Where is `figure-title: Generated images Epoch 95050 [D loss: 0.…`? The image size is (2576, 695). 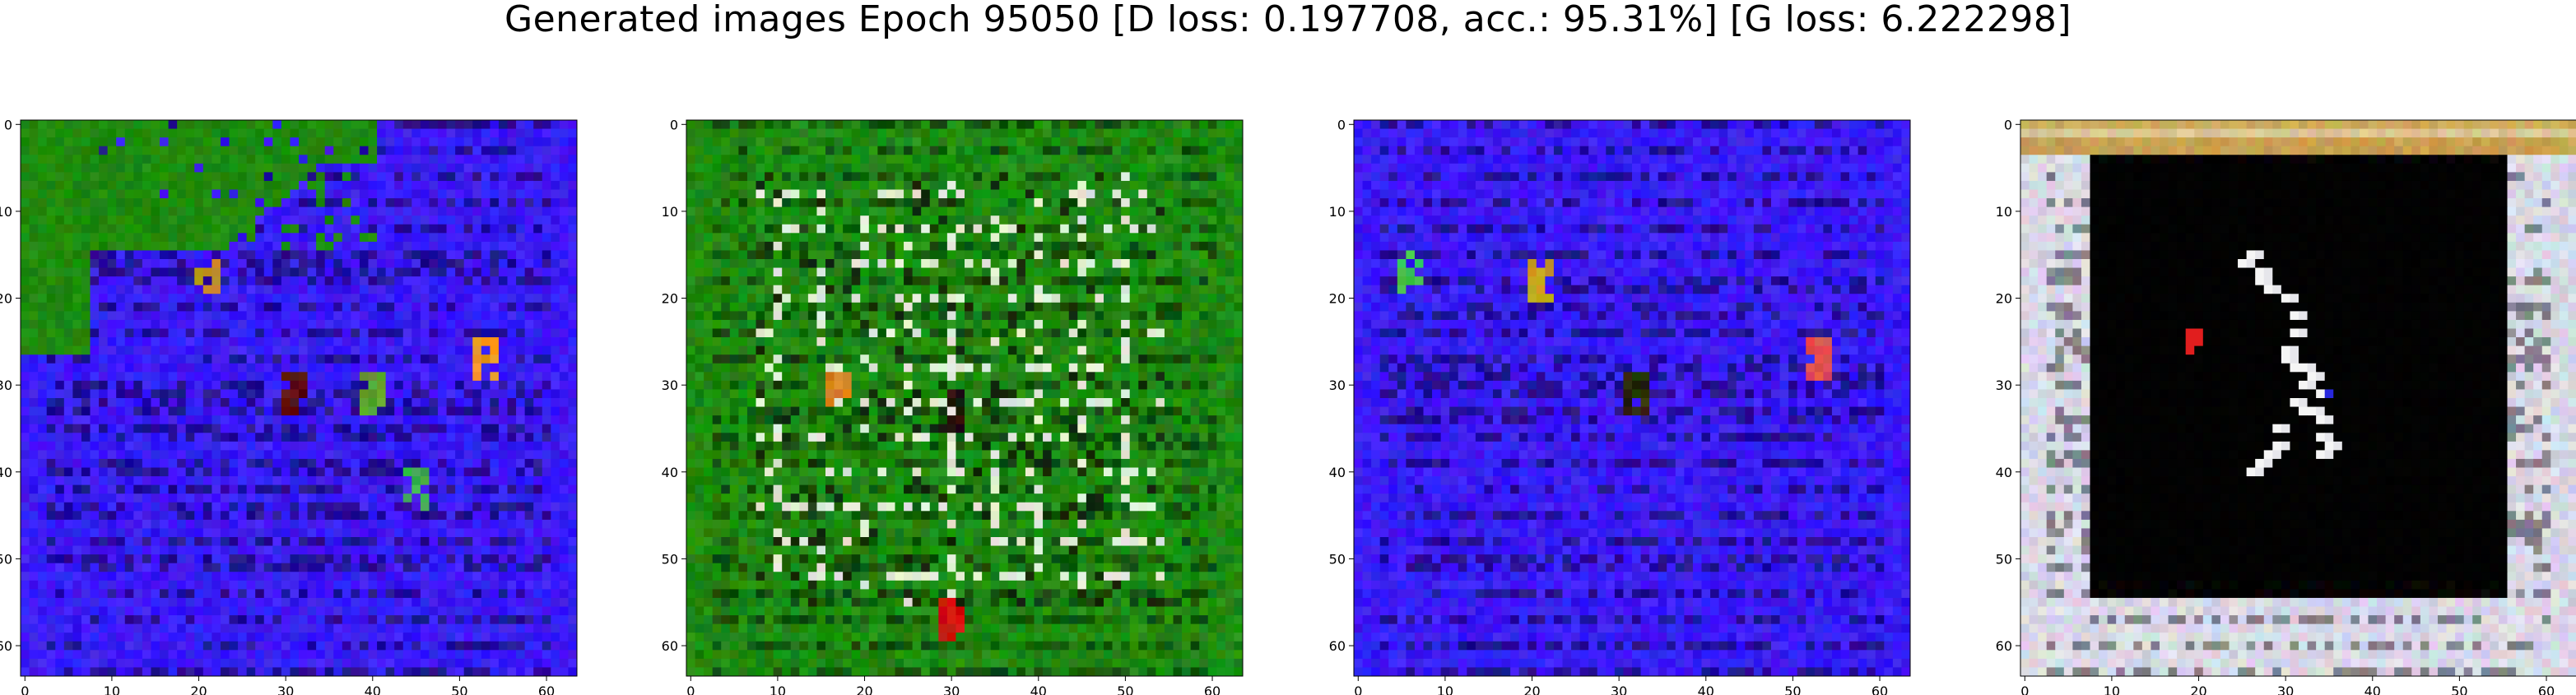
figure-title: Generated images Epoch 95050 [D loss: 0.… is located at coordinates (1288, 20).